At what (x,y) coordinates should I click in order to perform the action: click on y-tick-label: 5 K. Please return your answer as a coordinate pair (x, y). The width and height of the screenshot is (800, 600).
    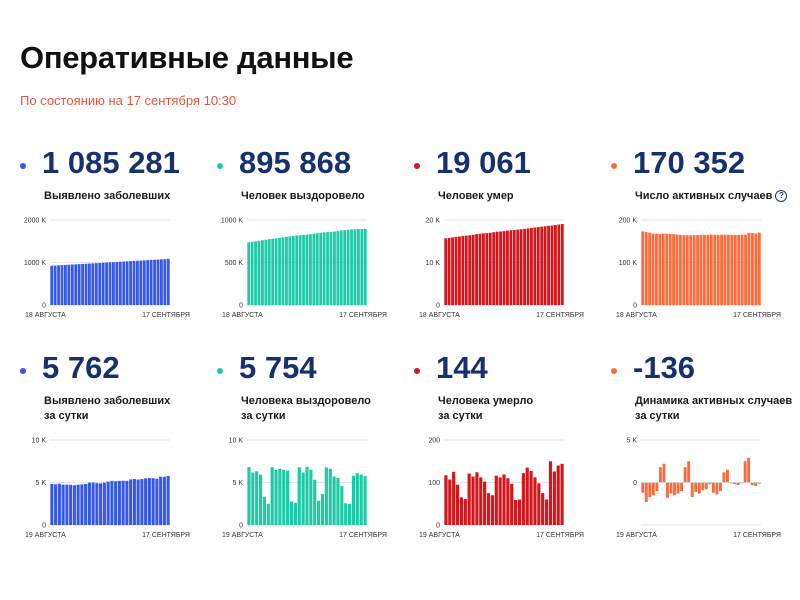
    Looking at the image, I should click on (631, 441).